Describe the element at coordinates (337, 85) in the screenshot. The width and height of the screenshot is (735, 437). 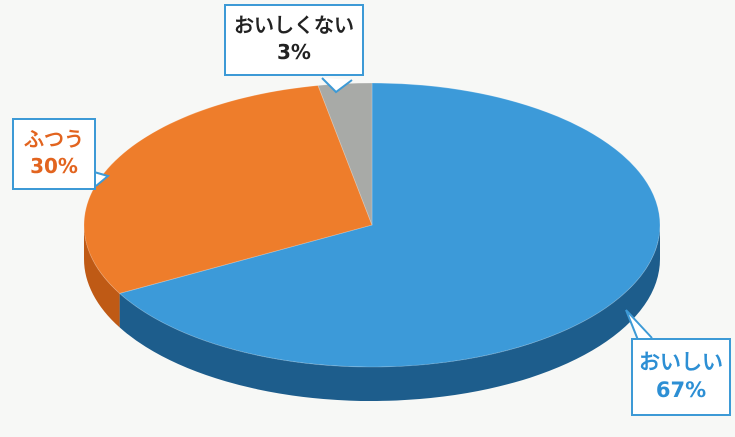
I see `leader-oishikunai` at that location.